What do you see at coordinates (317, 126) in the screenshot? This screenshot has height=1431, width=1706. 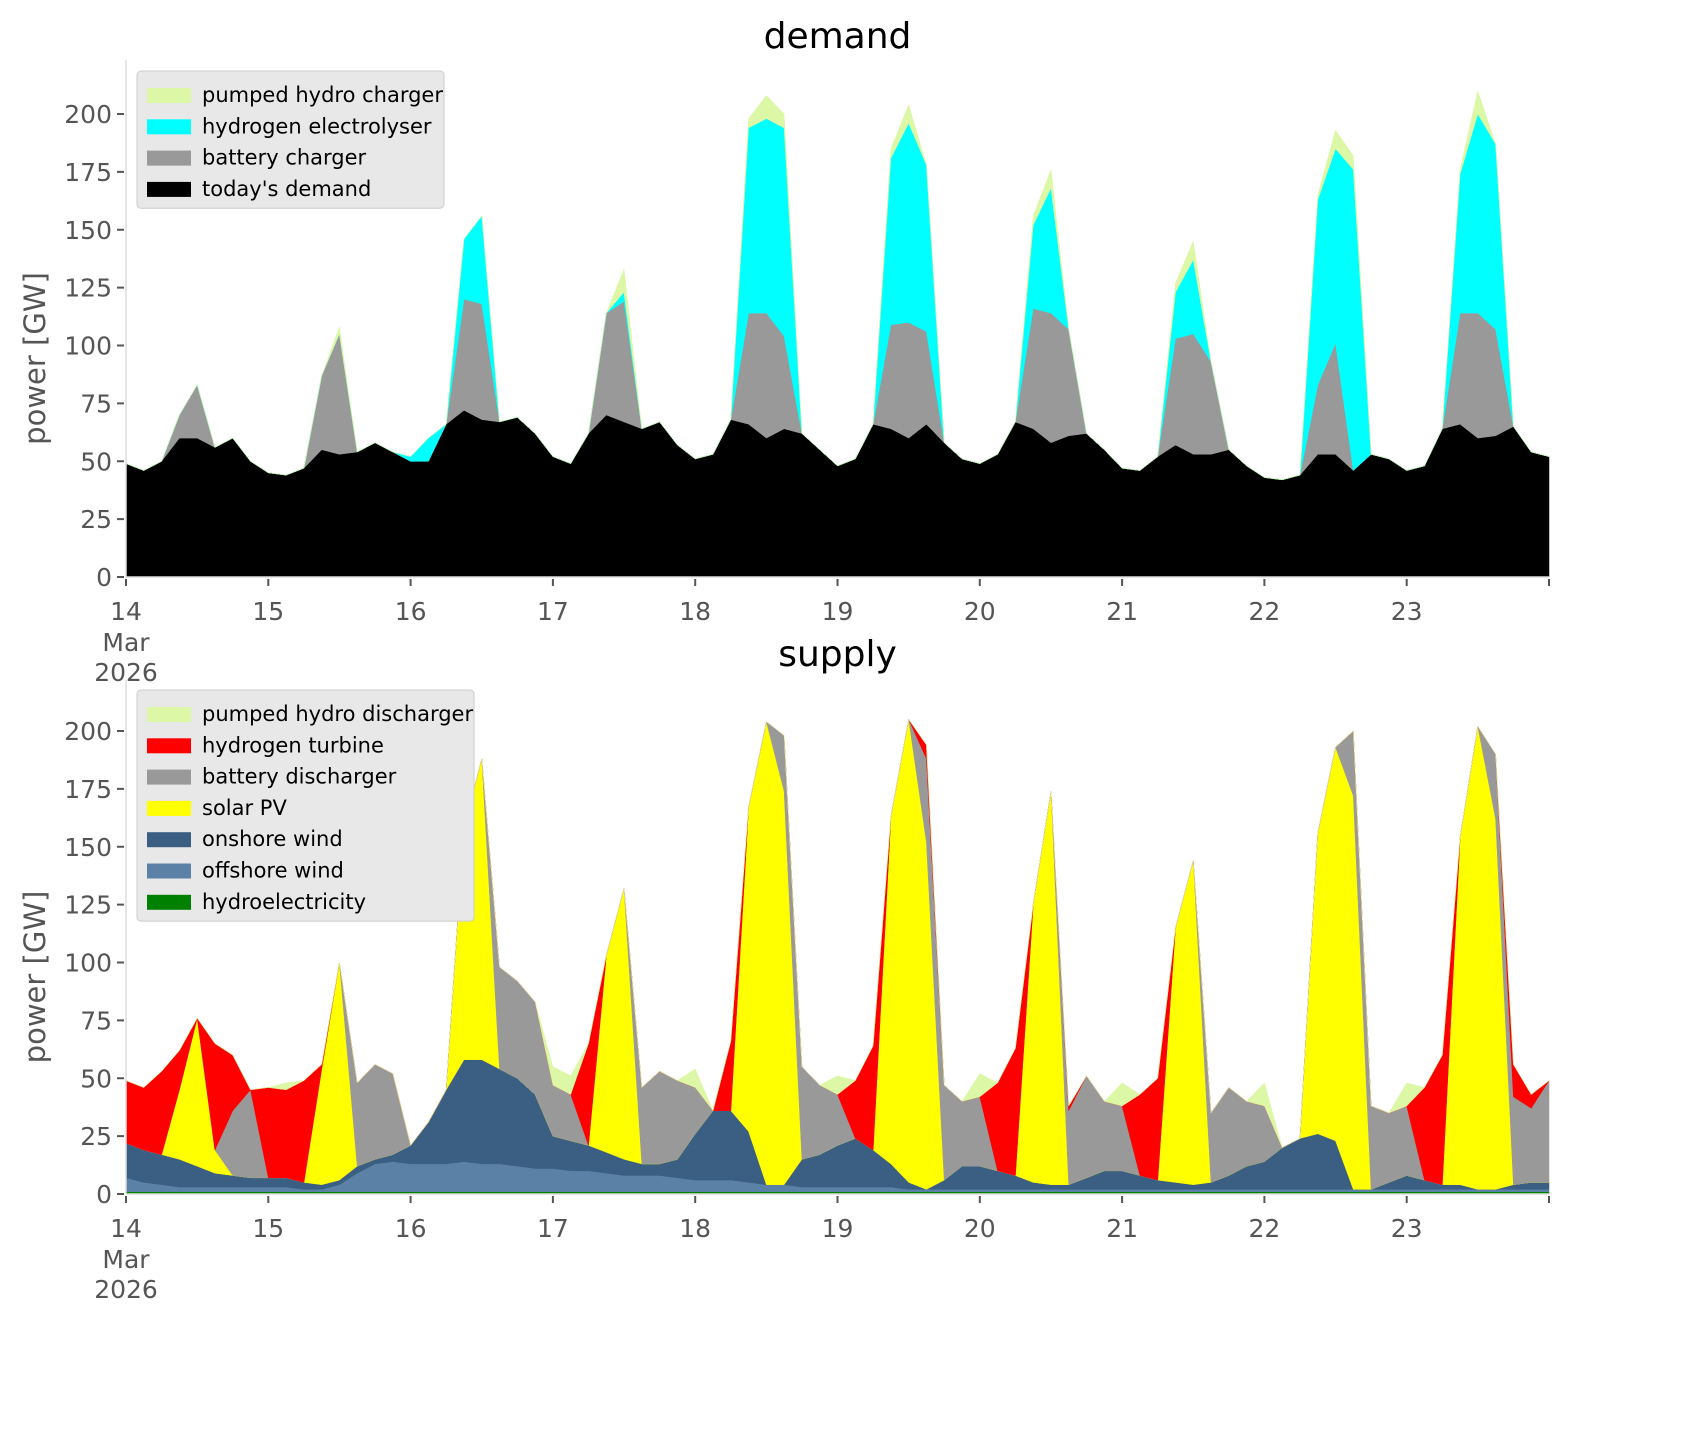 I see `legend-label: hydrogen electrolyser` at bounding box center [317, 126].